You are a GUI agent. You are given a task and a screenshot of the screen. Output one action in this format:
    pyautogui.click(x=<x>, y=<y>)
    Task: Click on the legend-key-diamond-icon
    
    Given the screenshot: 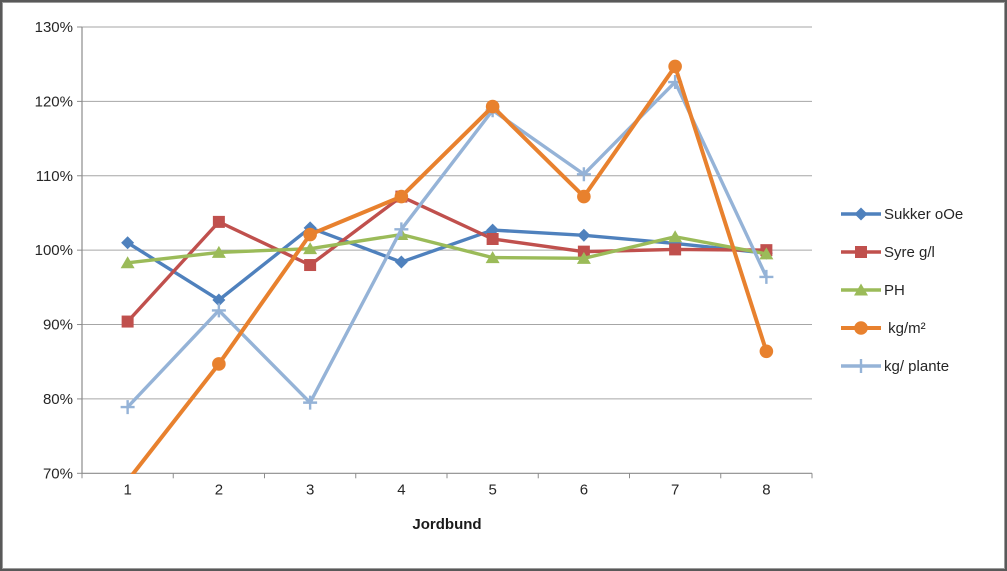 What is the action you would take?
    pyautogui.click(x=861, y=214)
    